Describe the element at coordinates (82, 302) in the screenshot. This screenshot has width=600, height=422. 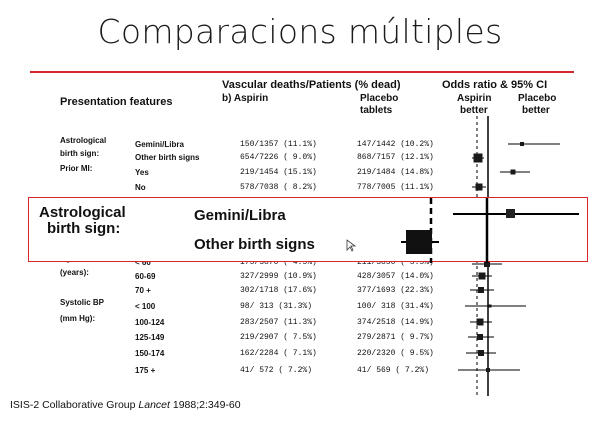
I see `row-group-label: Systolic BP` at that location.